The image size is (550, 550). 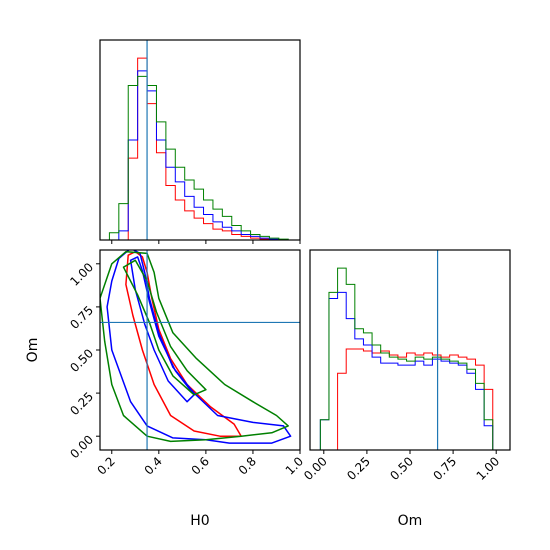 I want to click on h0-axis-label: H0, so click(x=199, y=521).